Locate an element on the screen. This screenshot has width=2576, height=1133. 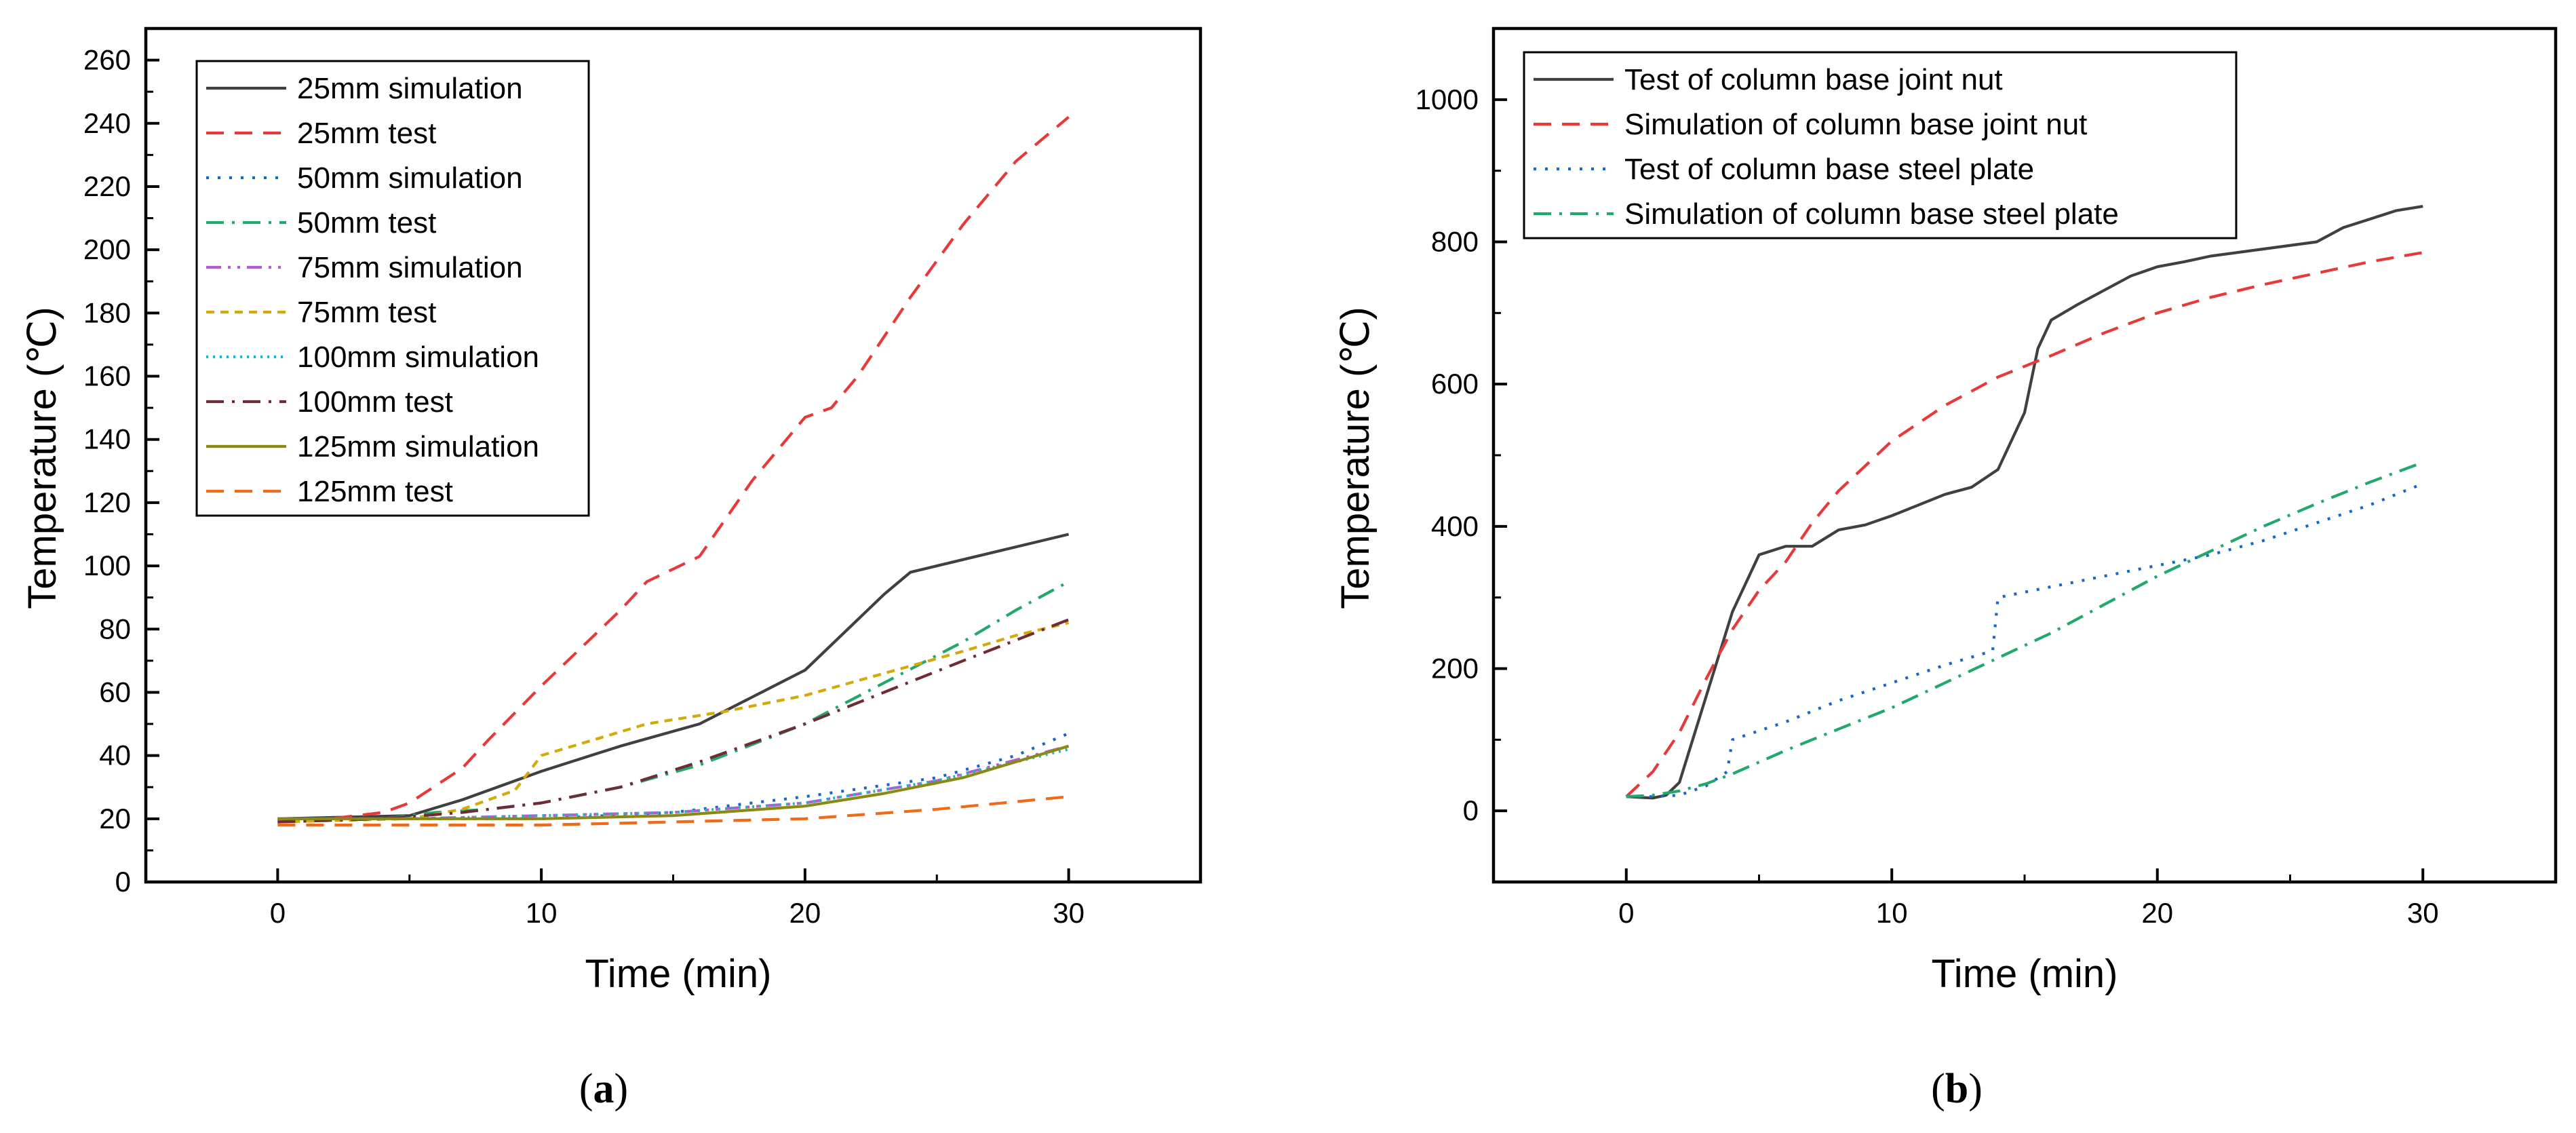
chart-a-ytick-label-11: 220 is located at coordinates (107, 186).